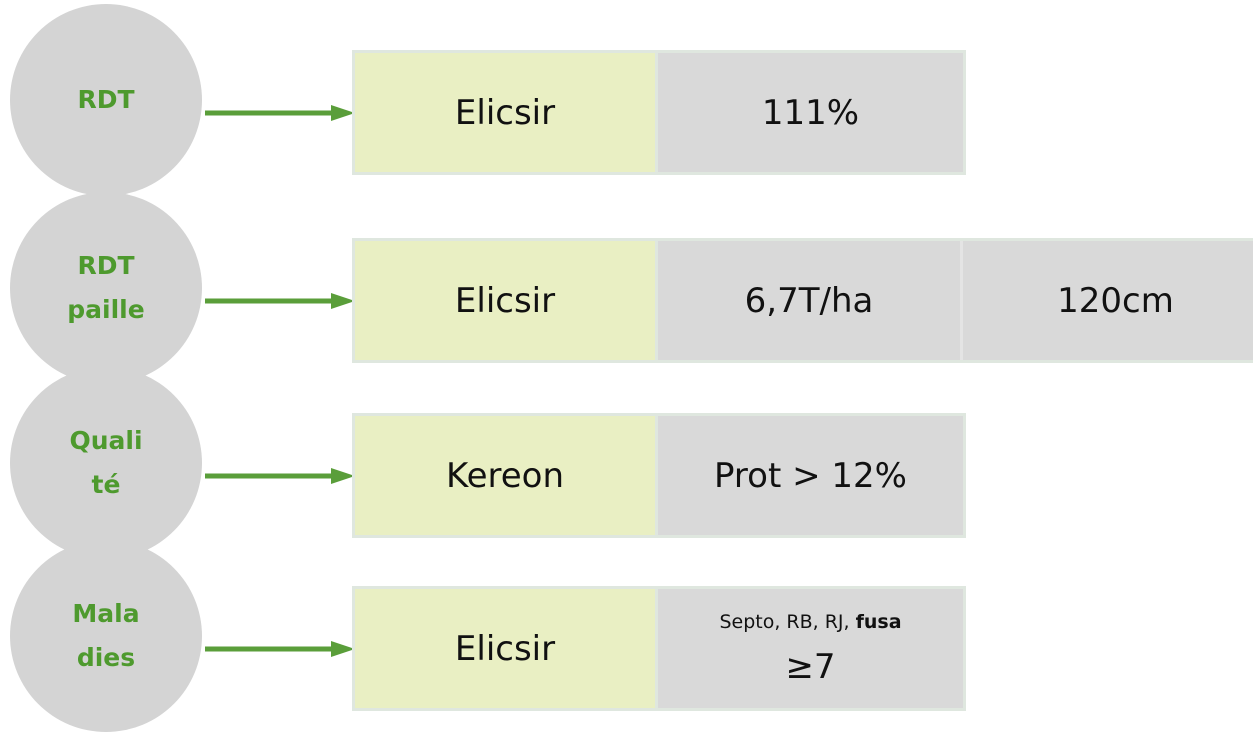  I want to click on result-cell: 111%, so click(810, 112).